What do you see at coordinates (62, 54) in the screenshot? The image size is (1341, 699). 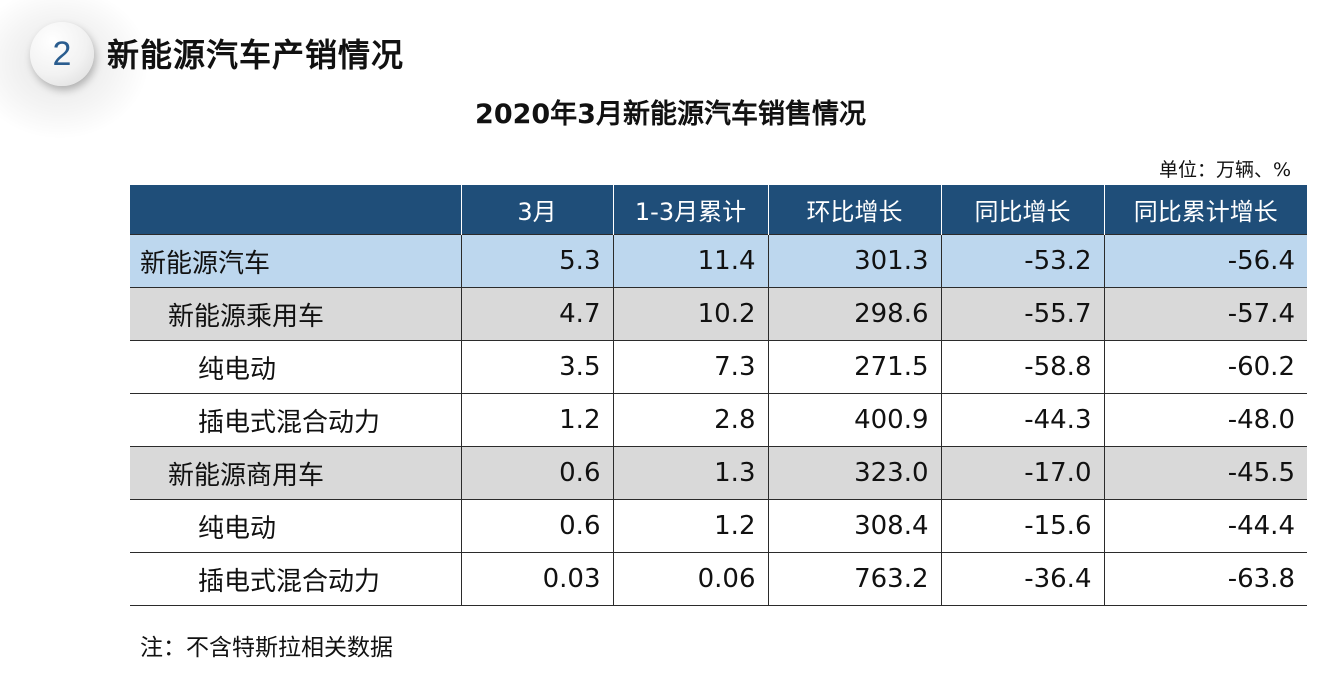 I see `section-number-badge: 2` at bounding box center [62, 54].